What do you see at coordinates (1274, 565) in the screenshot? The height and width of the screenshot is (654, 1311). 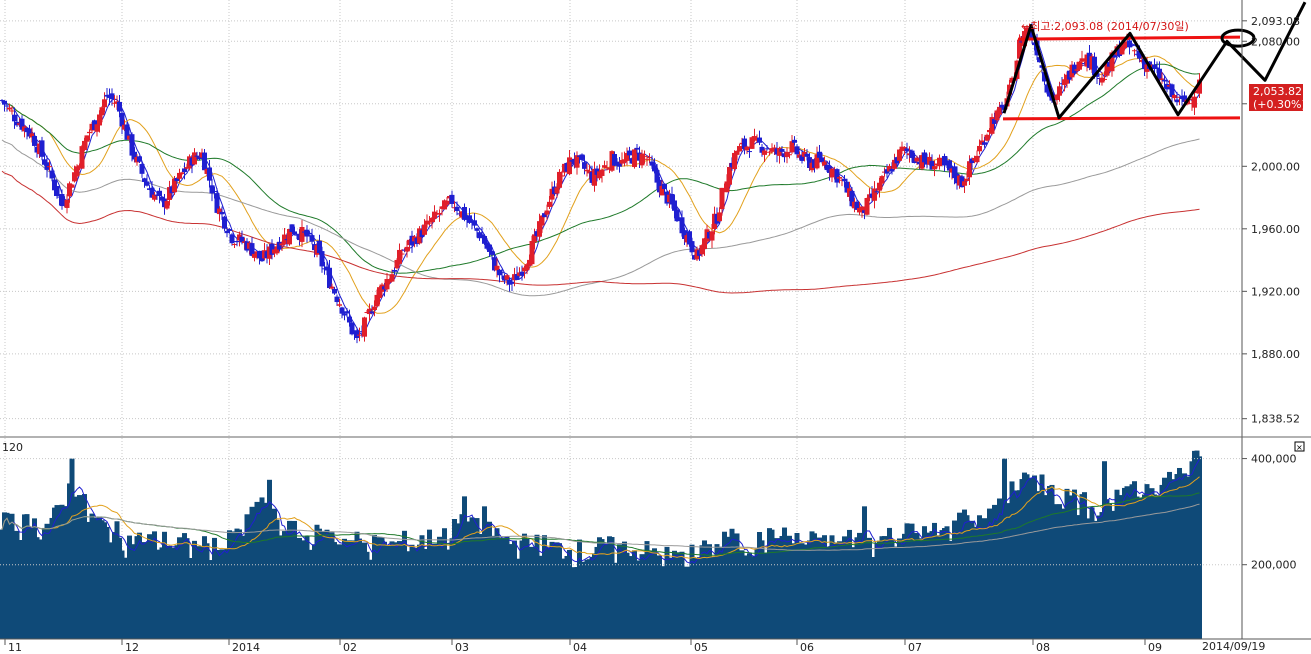 I see `volume-tick-label: 200,000` at bounding box center [1274, 565].